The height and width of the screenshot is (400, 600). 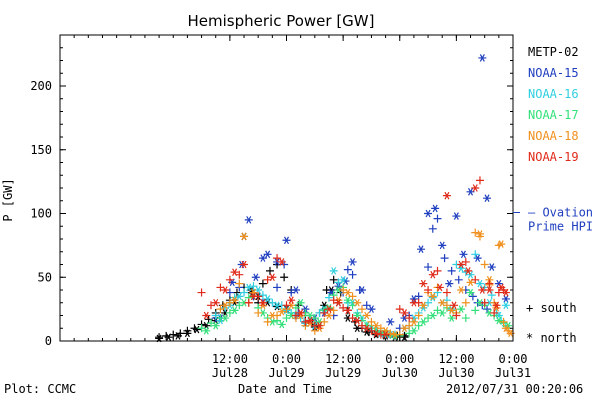 I want to click on y-tick-label: 200, so click(x=41, y=86).